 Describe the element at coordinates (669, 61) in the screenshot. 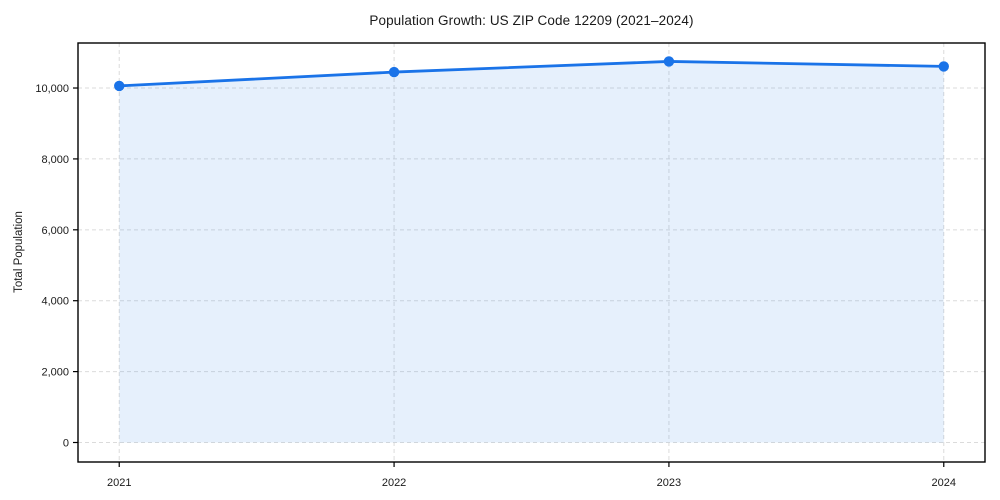

I see `data-point-2023` at that location.